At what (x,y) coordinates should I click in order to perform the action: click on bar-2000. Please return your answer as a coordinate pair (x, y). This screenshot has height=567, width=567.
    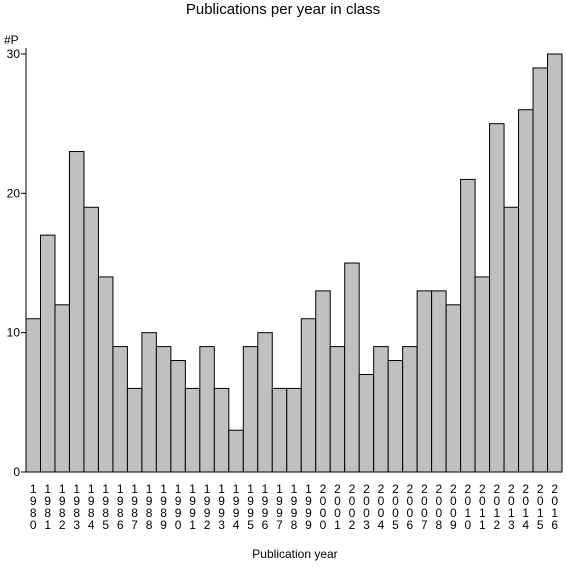
    Looking at the image, I should click on (323, 381).